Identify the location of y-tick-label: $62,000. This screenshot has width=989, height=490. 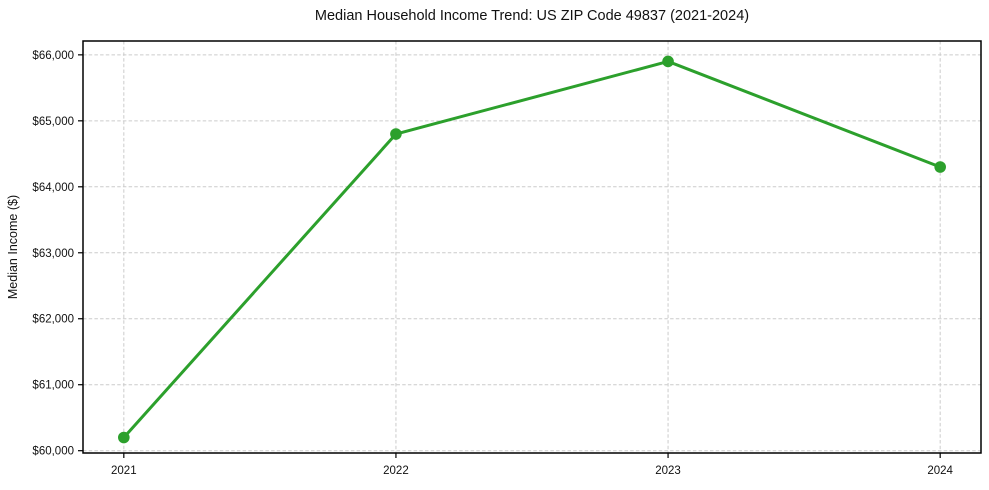
(53, 320).